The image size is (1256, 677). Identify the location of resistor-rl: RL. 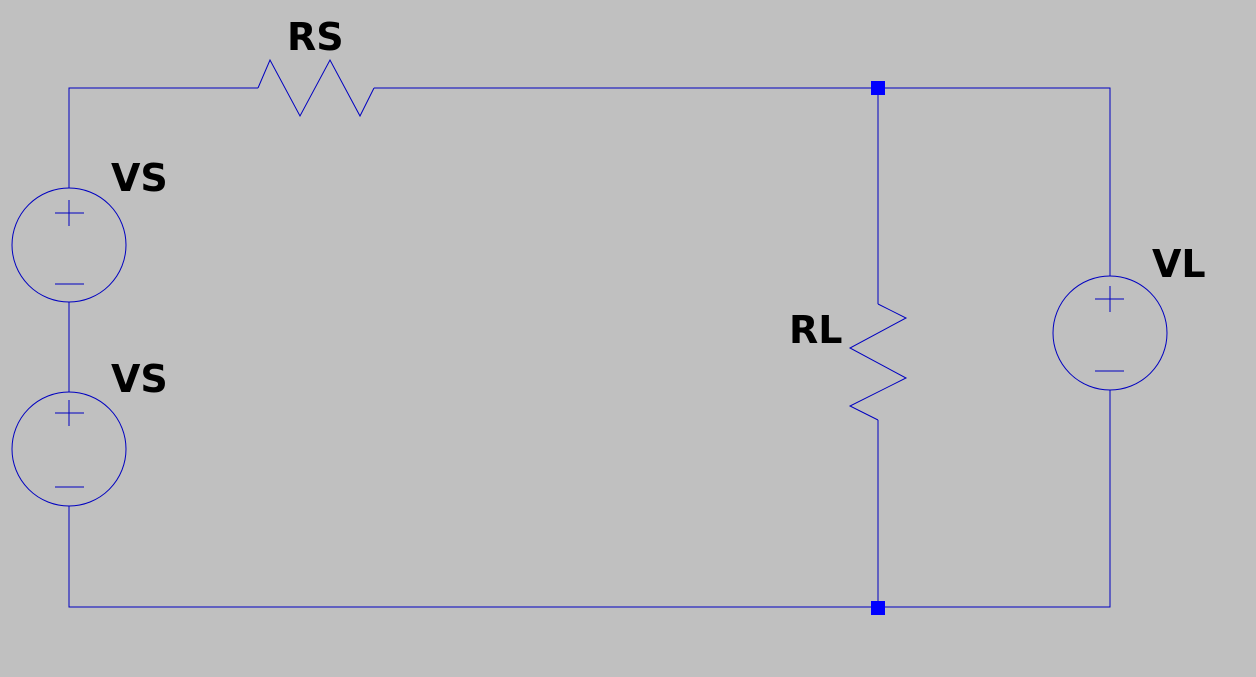
(848, 362).